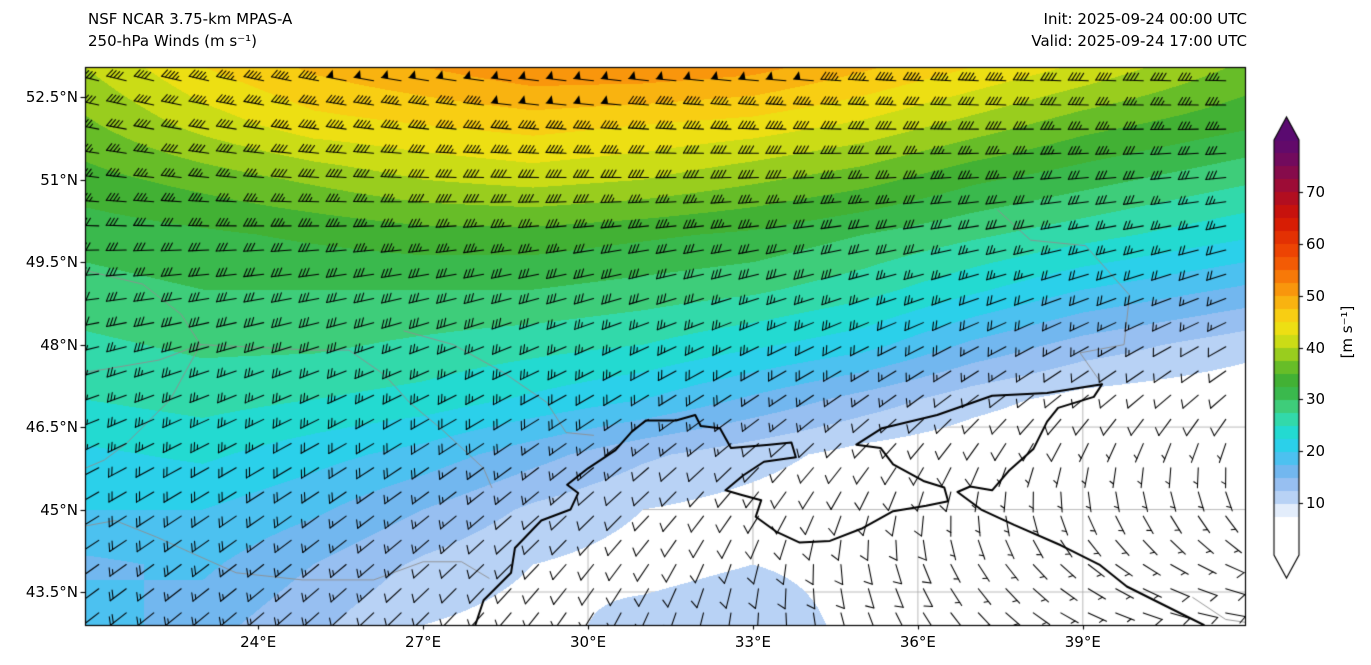 The image size is (1371, 665). Describe the element at coordinates (1316, 399) in the screenshot. I see `colorbar-tick-label: 30` at that location.